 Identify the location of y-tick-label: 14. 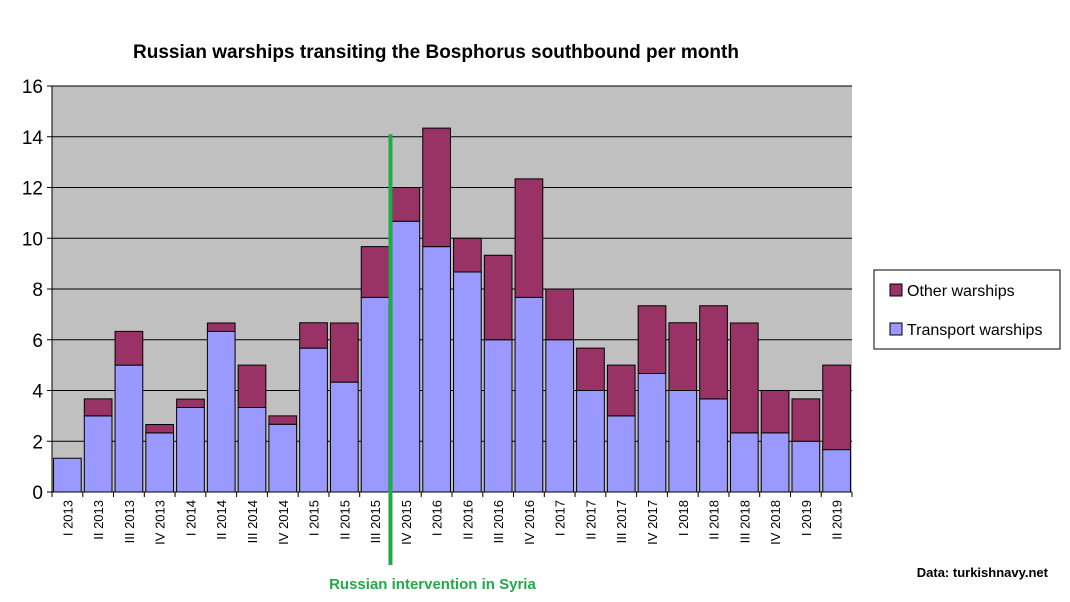
(33, 138).